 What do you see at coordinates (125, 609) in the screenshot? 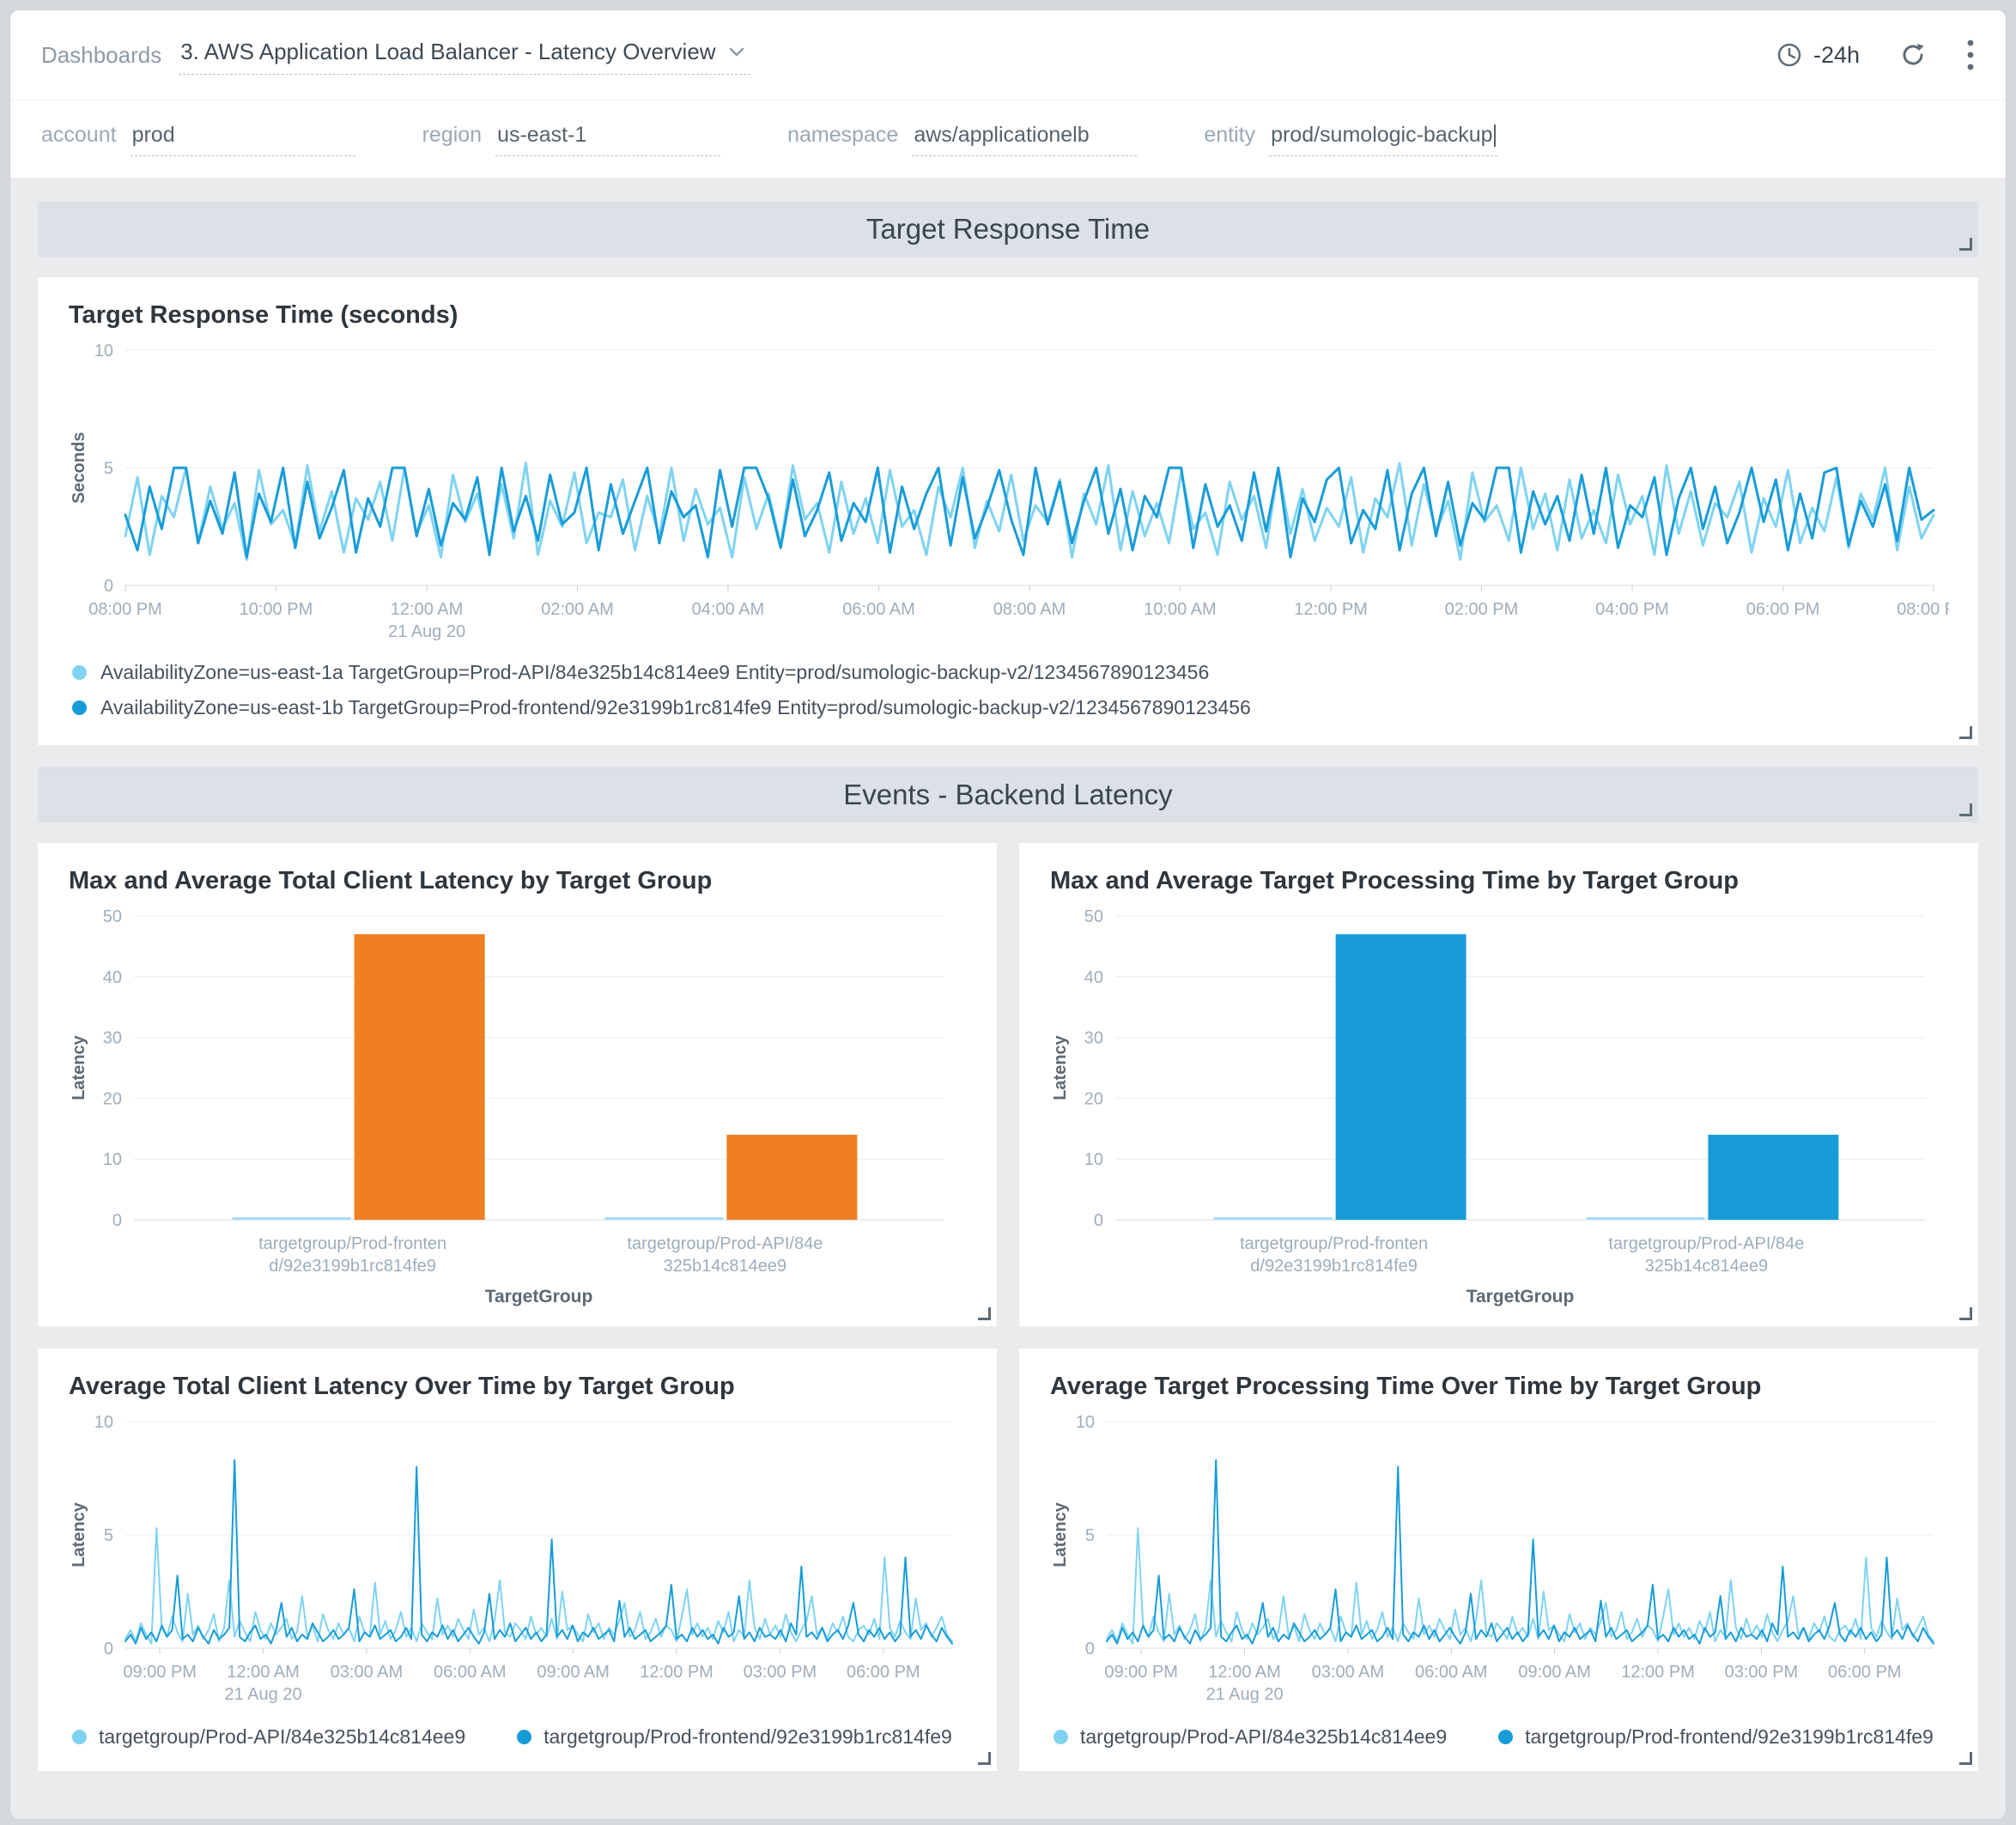
I see `svg-text: 08:00 PM` at bounding box center [125, 609].